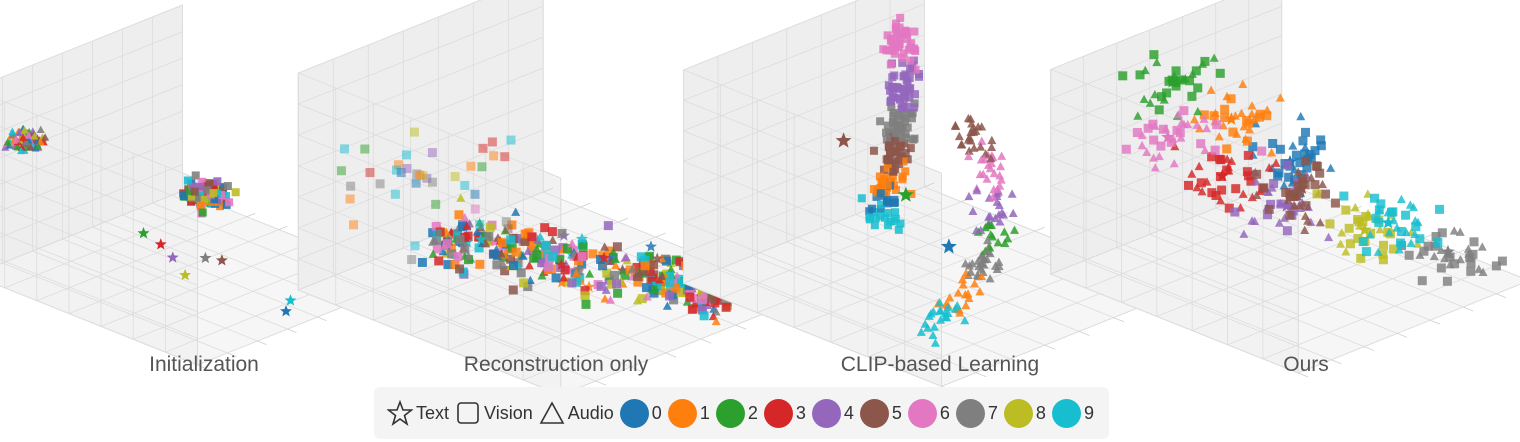  What do you see at coordinates (880, 413) in the screenshot?
I see `legend-item-class-5: 5` at bounding box center [880, 413].